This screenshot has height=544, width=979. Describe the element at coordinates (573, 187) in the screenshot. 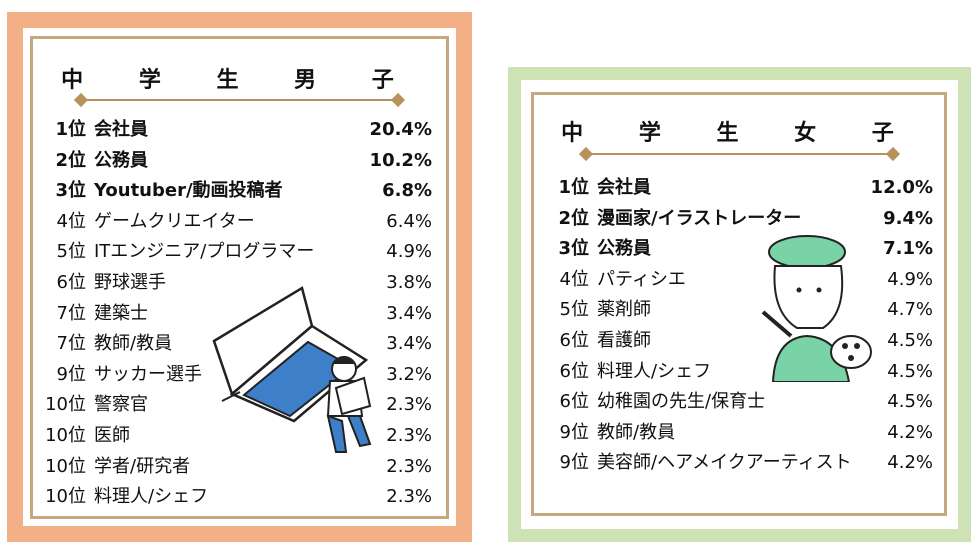

I see `girls-row-rank: 1位` at that location.